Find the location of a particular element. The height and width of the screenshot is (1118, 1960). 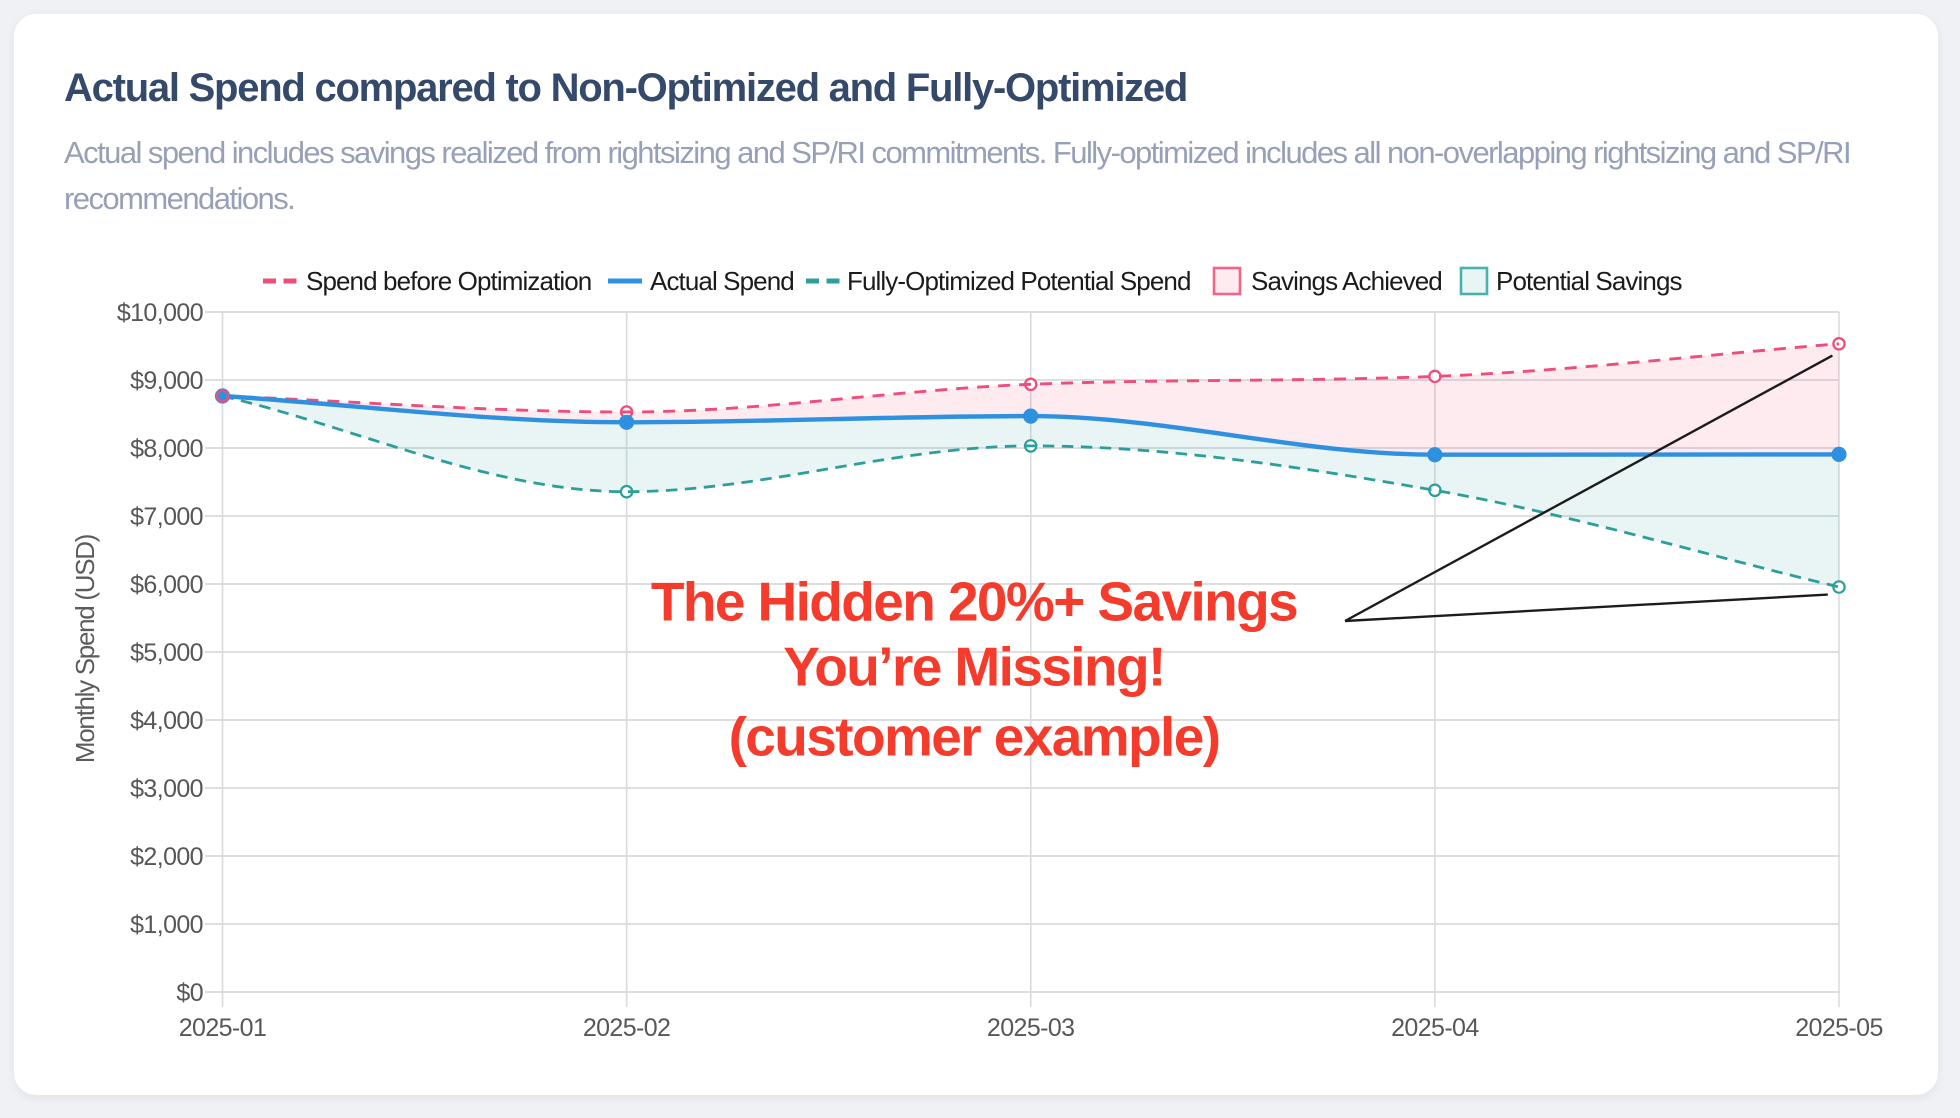

svg-text: 2025-01 is located at coordinates (223, 1028).